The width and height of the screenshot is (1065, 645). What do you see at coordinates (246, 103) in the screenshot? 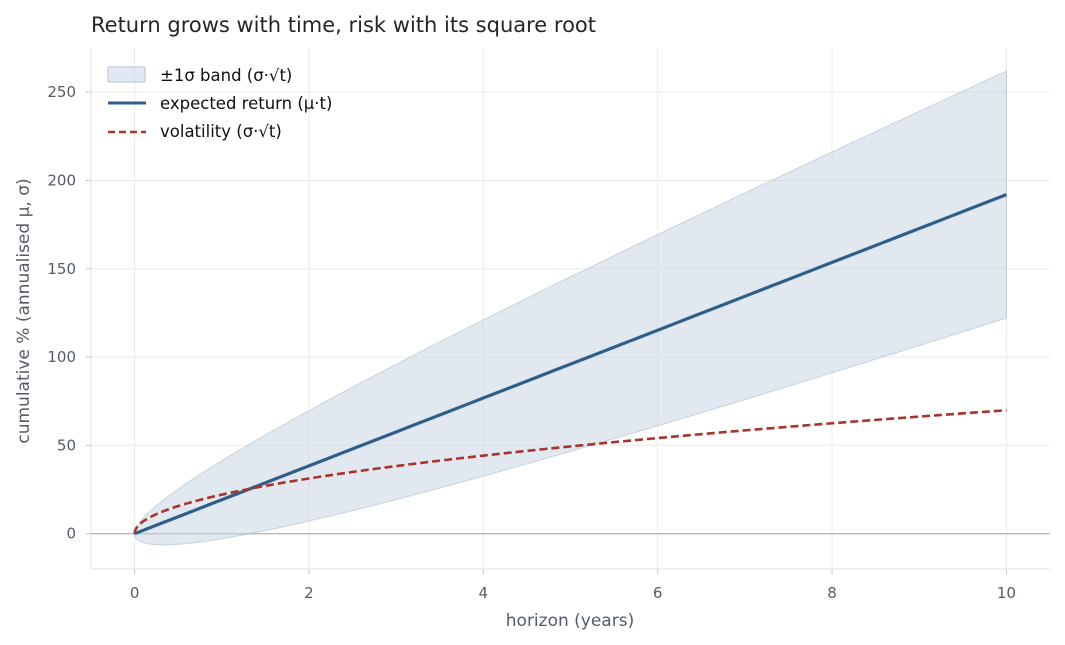
I see `legend-label-expected: expected return (μ·t)` at bounding box center [246, 103].